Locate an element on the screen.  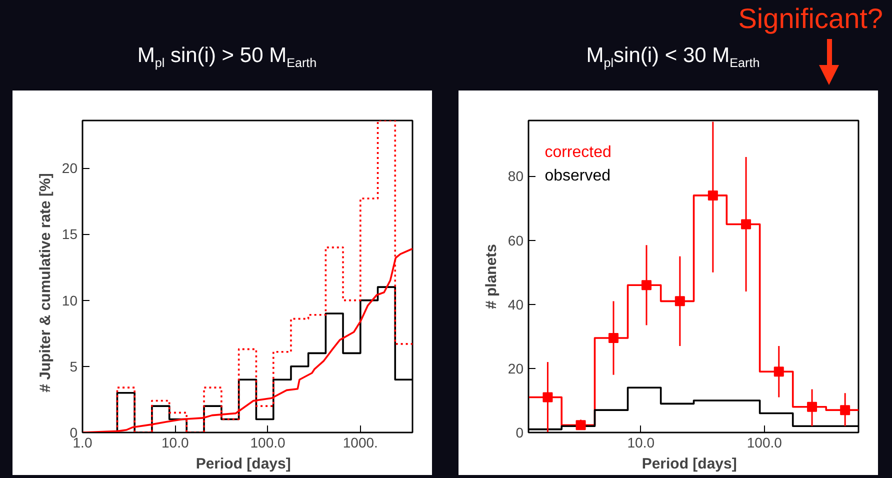
y-tick-label: 40 is located at coordinates (516, 304).